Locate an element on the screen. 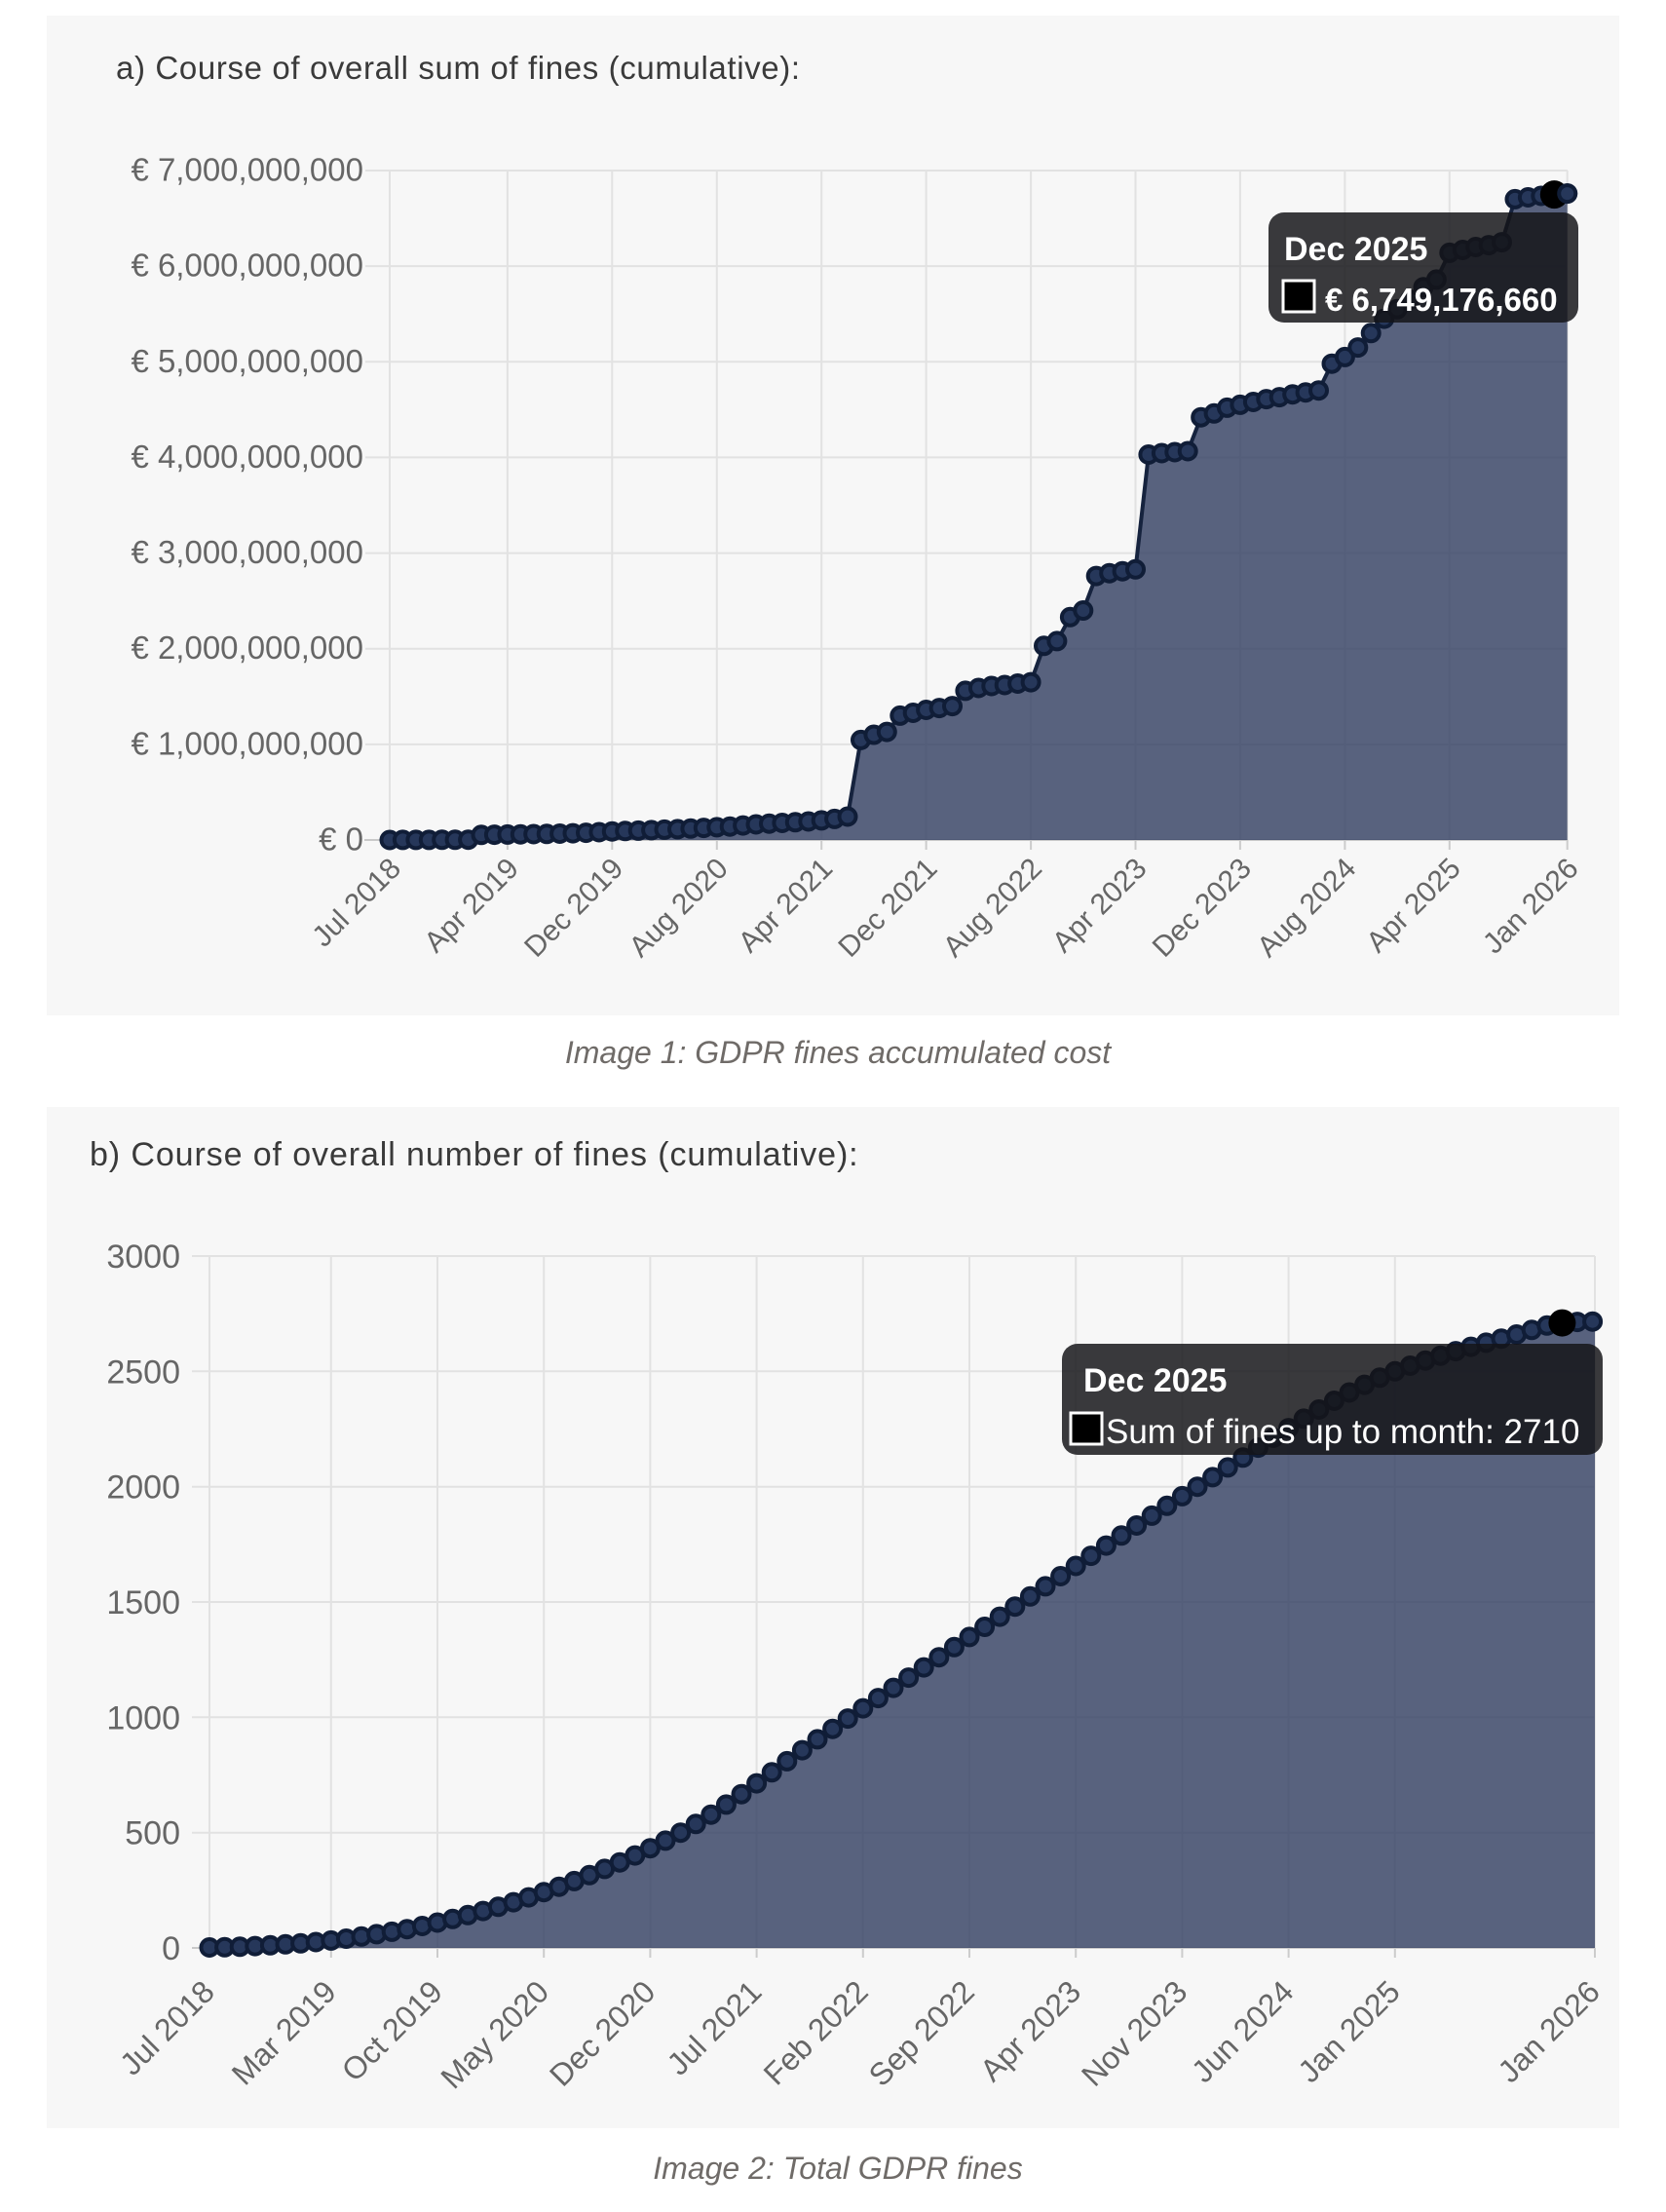  svg-text: € 7,000,000,000 is located at coordinates (247, 170).